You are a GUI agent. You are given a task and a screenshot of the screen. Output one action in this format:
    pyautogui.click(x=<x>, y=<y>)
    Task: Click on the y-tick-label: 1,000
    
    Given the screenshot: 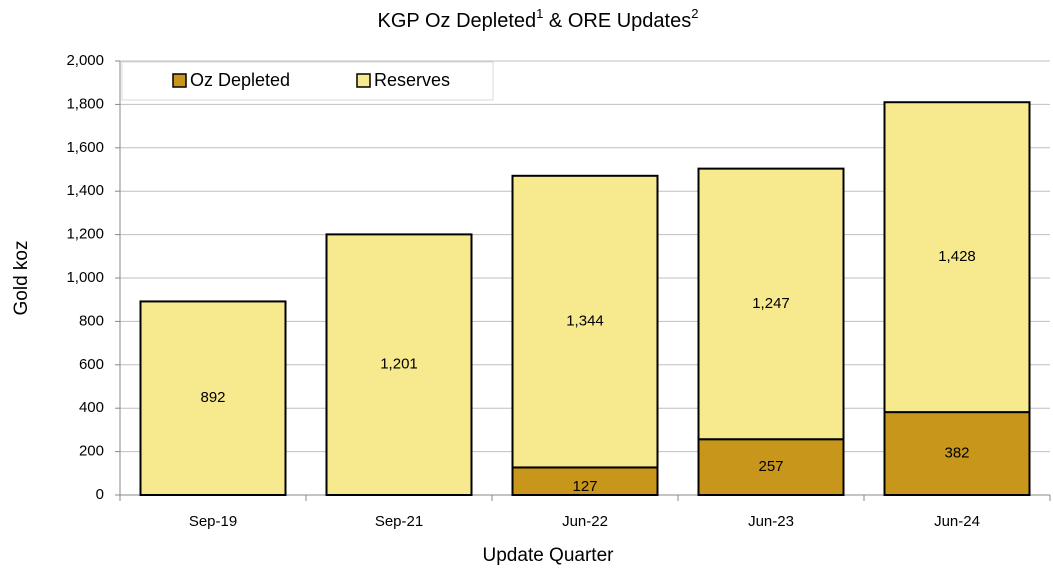 What is the action you would take?
    pyautogui.click(x=85, y=277)
    